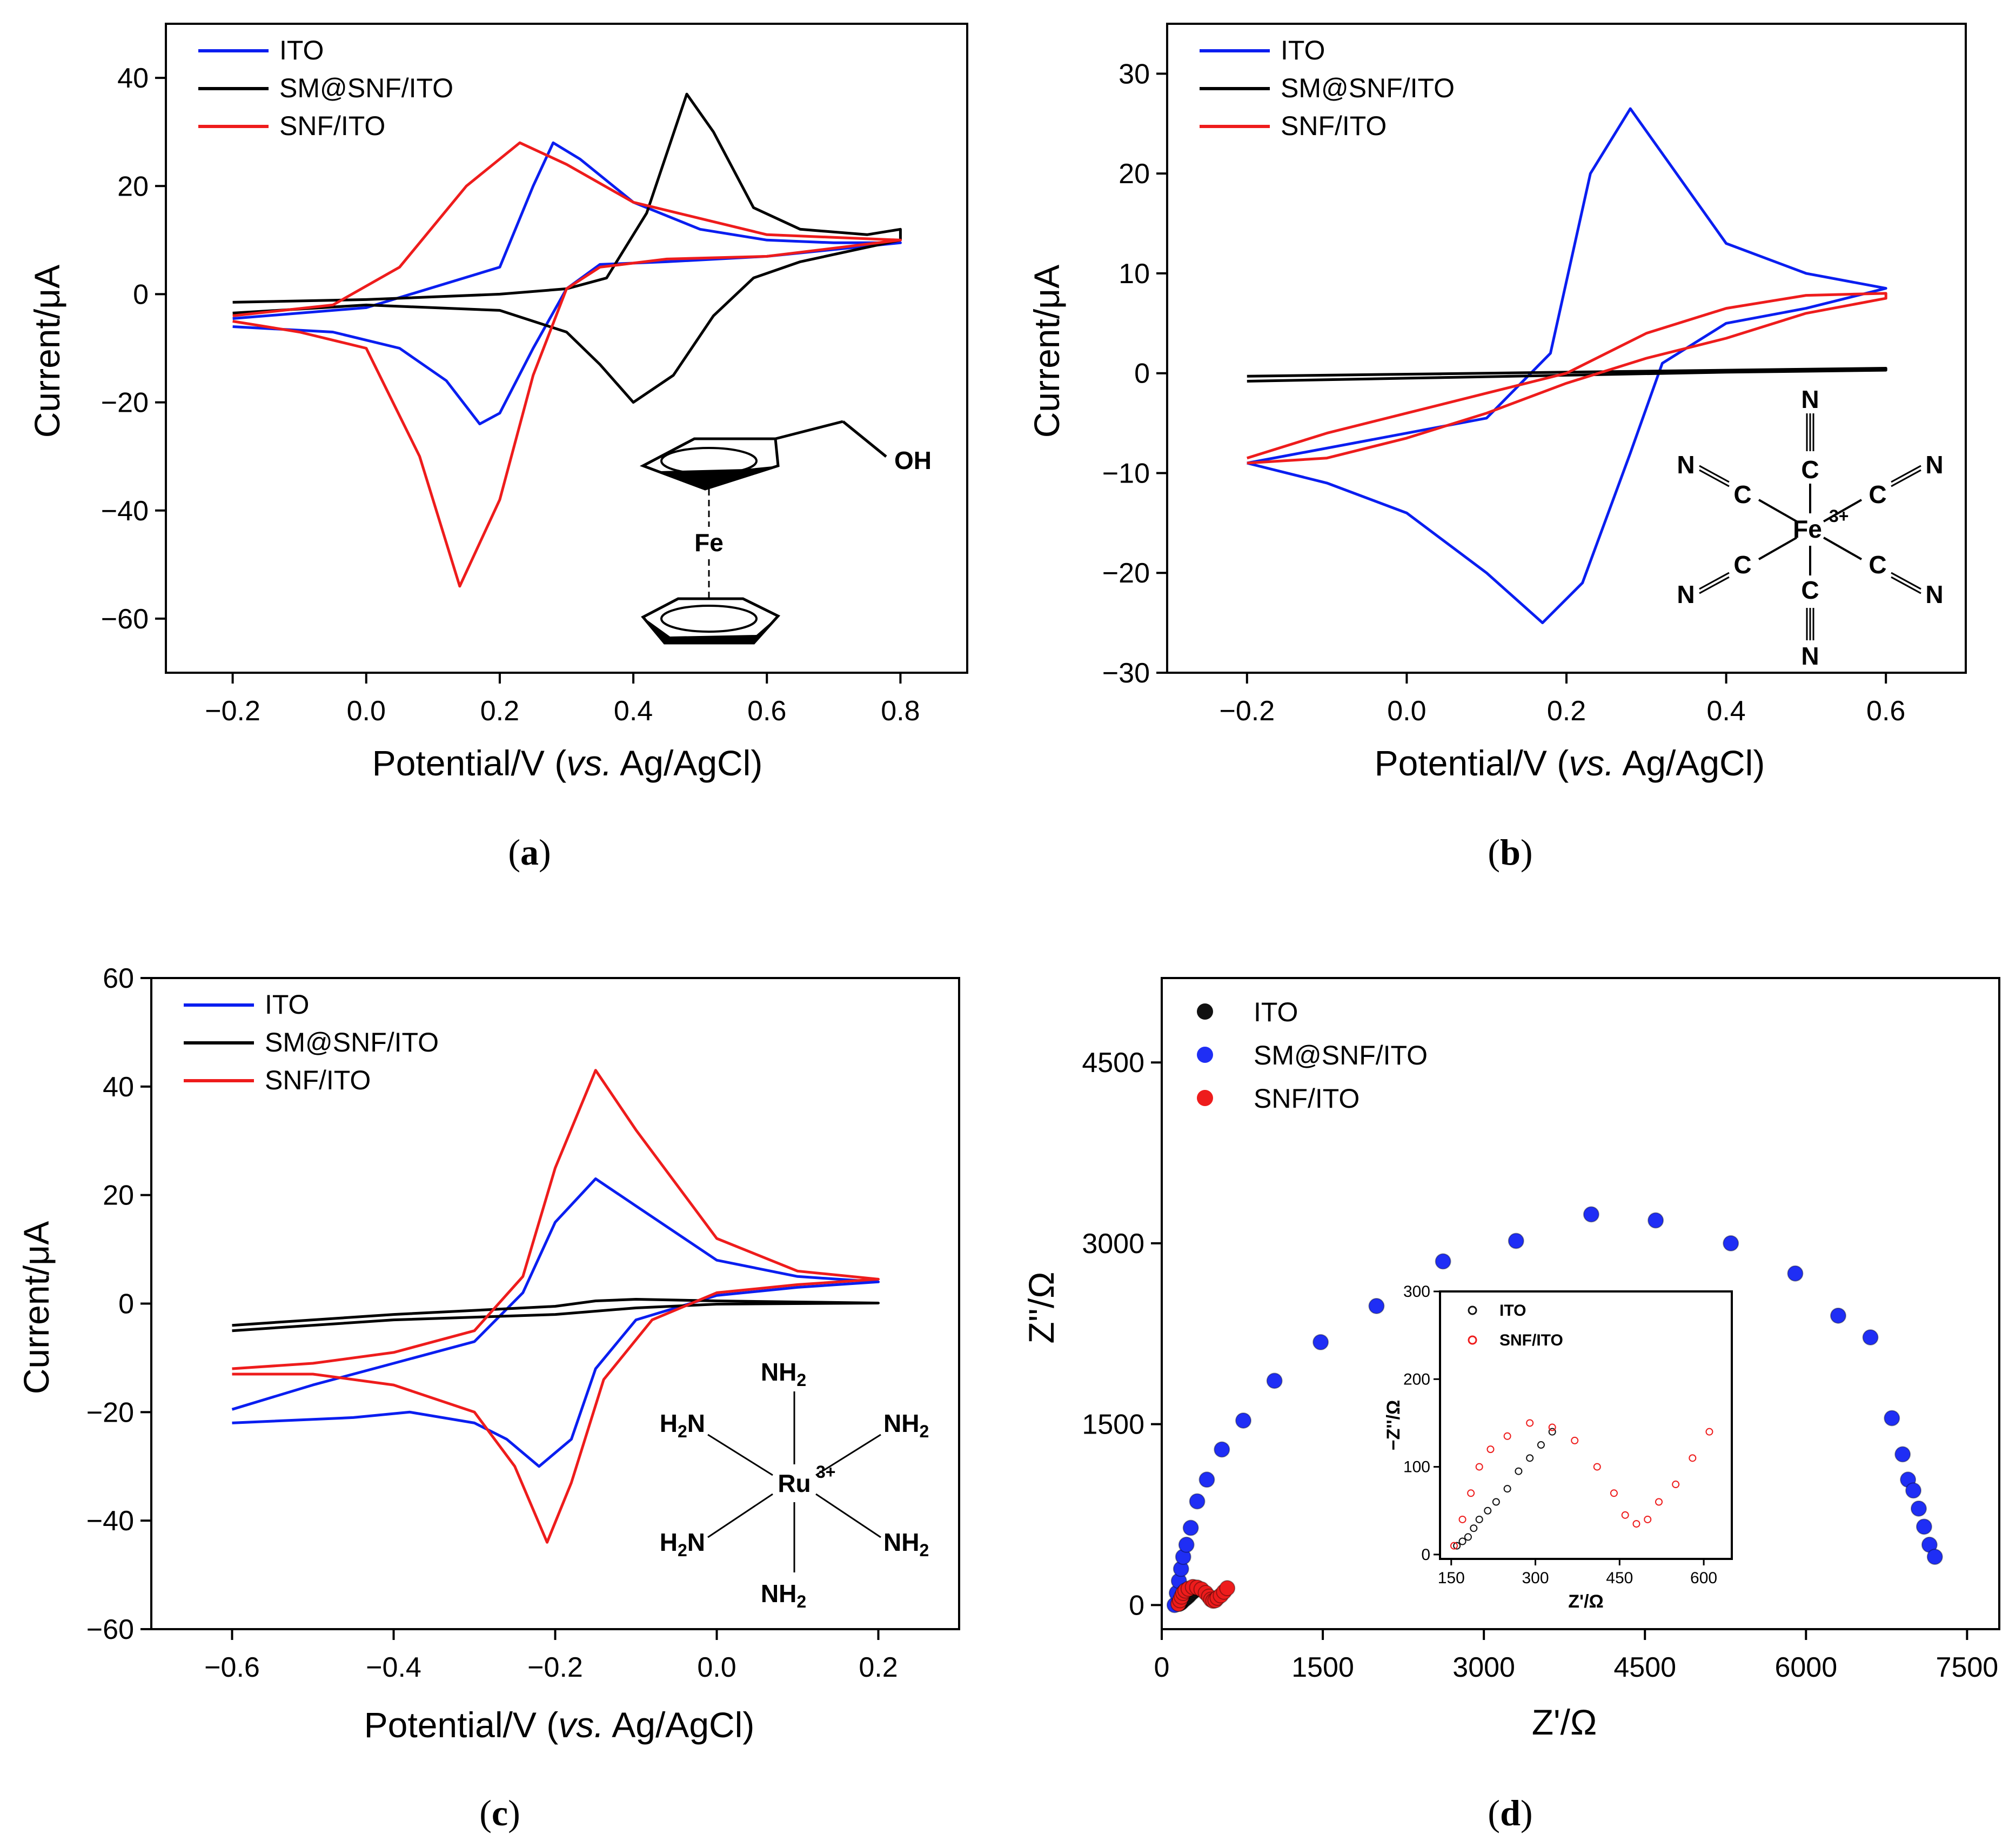 This screenshot has width=2009, height=1848. Describe the element at coordinates (461, 1725) in the screenshot. I see `x-axis-label-part: Potential/V (` at that location.